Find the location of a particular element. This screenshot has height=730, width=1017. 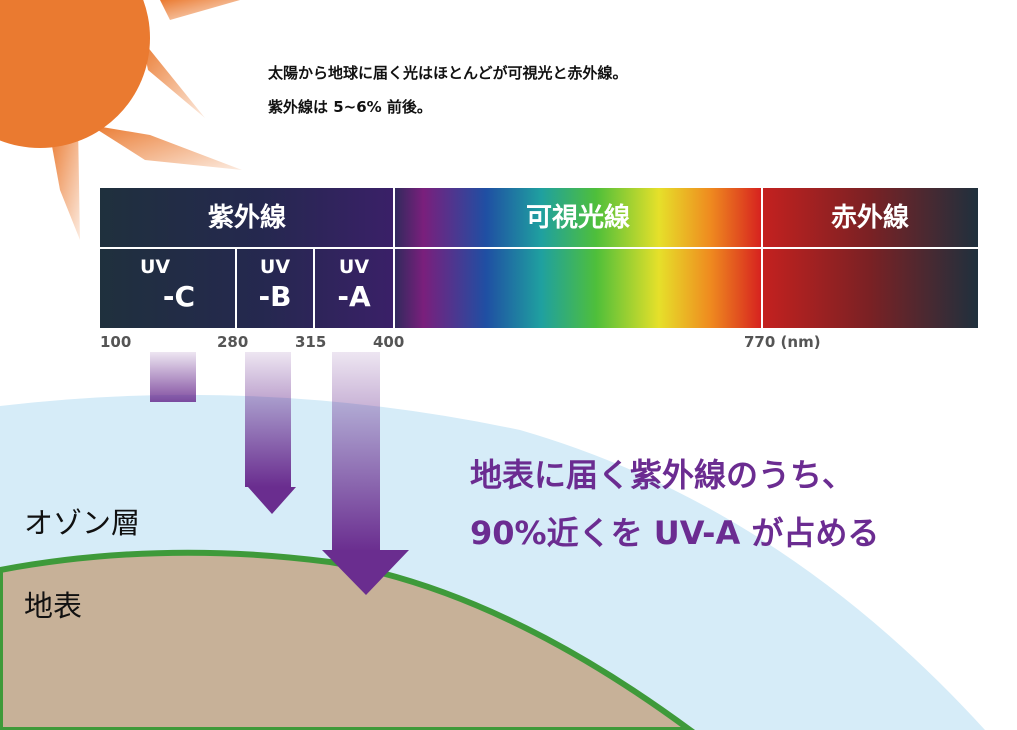

tick-315: 315 is located at coordinates (311, 342).